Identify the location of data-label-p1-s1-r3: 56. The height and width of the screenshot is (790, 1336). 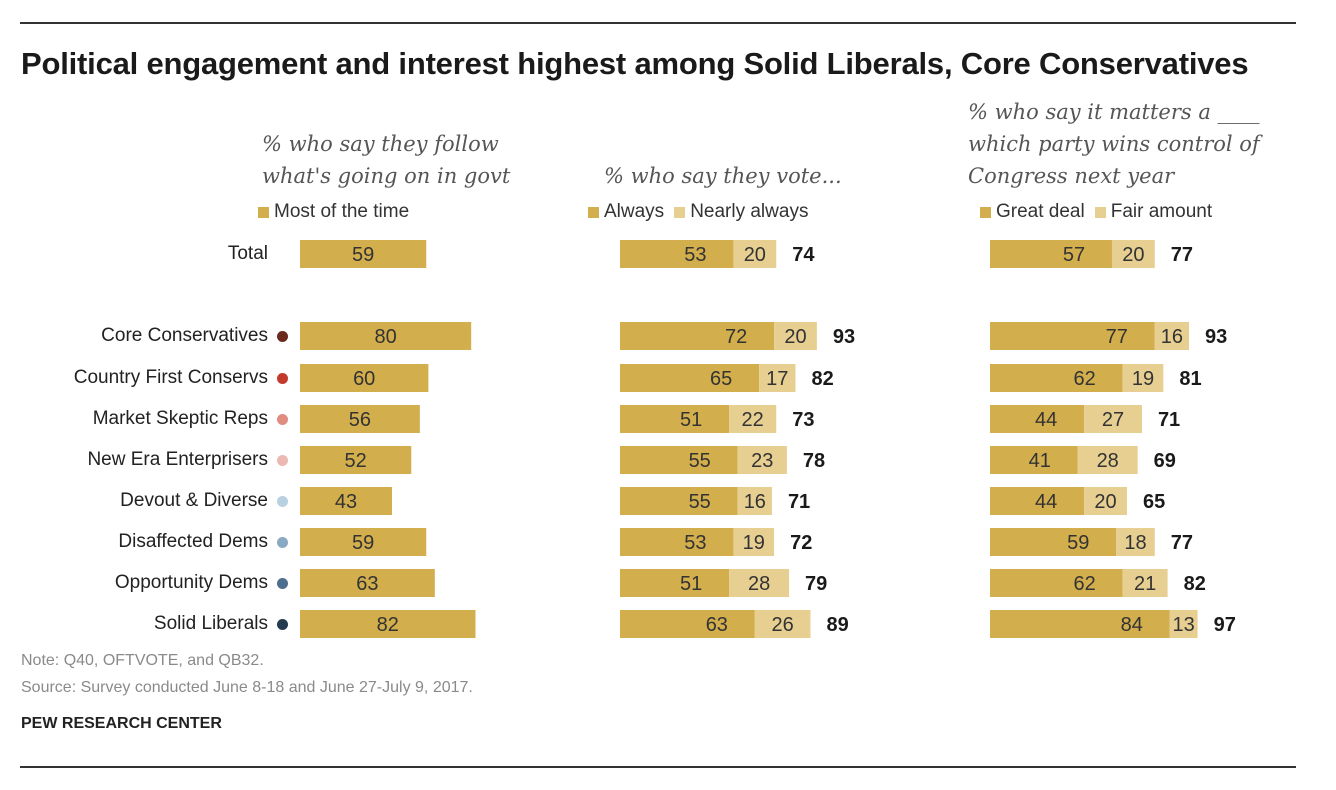
(360, 420).